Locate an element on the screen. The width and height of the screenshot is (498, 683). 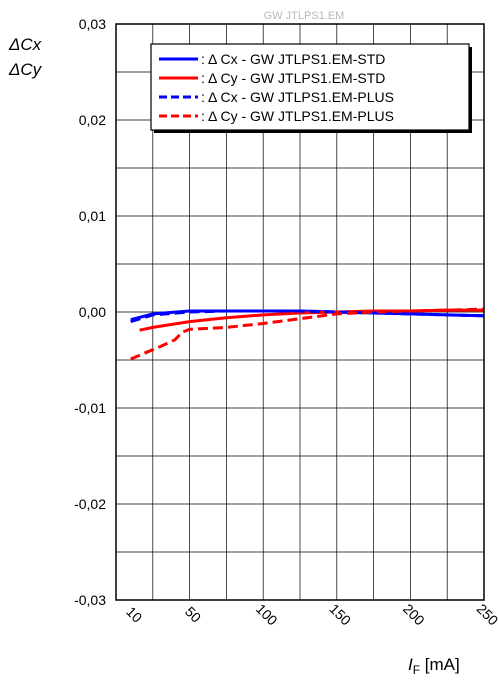
y-axis-ticks: 0,03 0,02 0,01 0,00 -0,01 -0,02 -0,03 is located at coordinates (90, 312).